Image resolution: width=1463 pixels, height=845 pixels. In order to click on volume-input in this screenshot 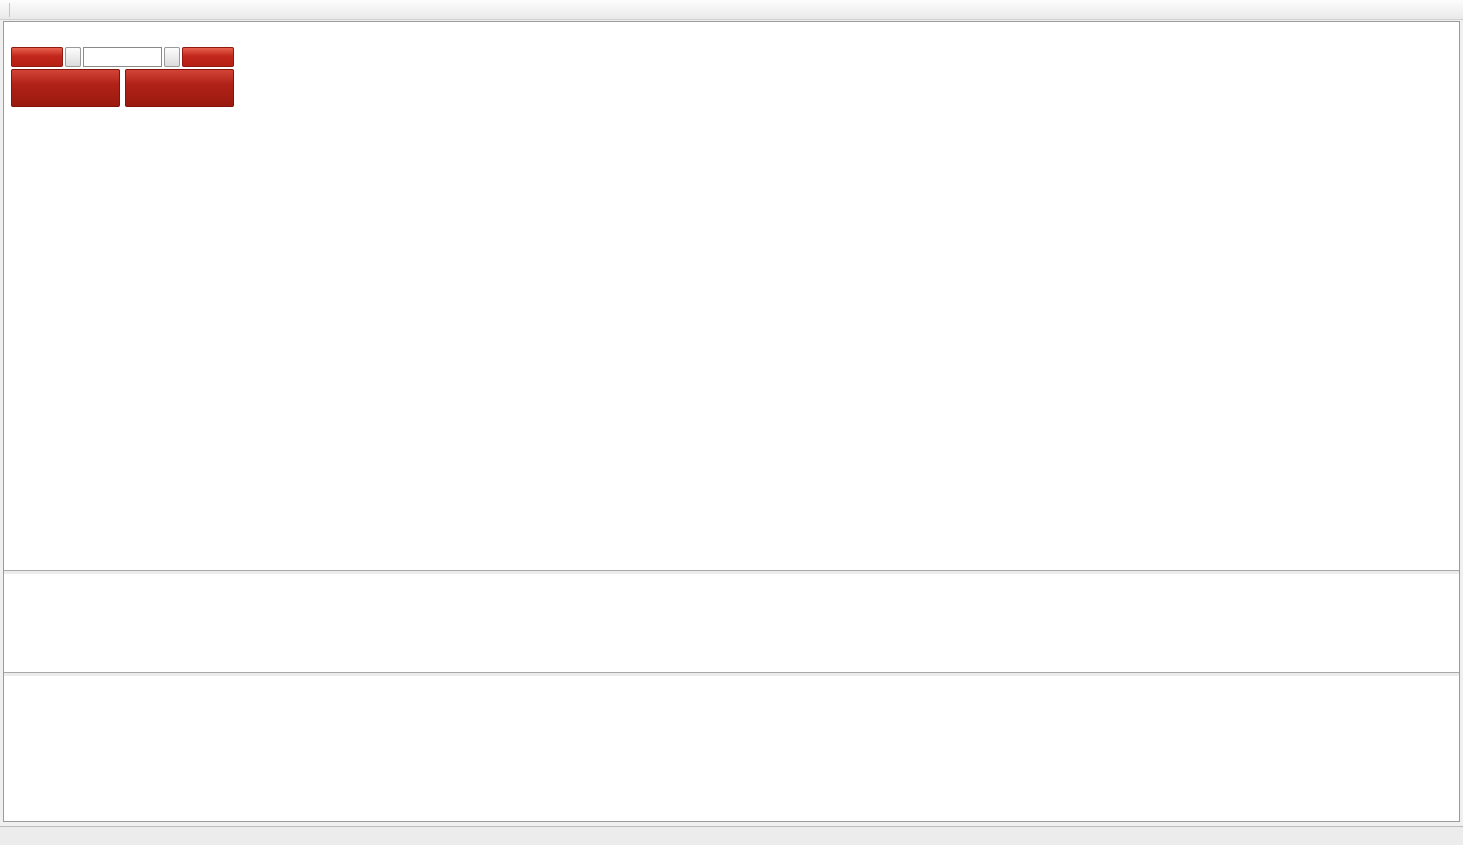, I will do `click(122, 57)`.